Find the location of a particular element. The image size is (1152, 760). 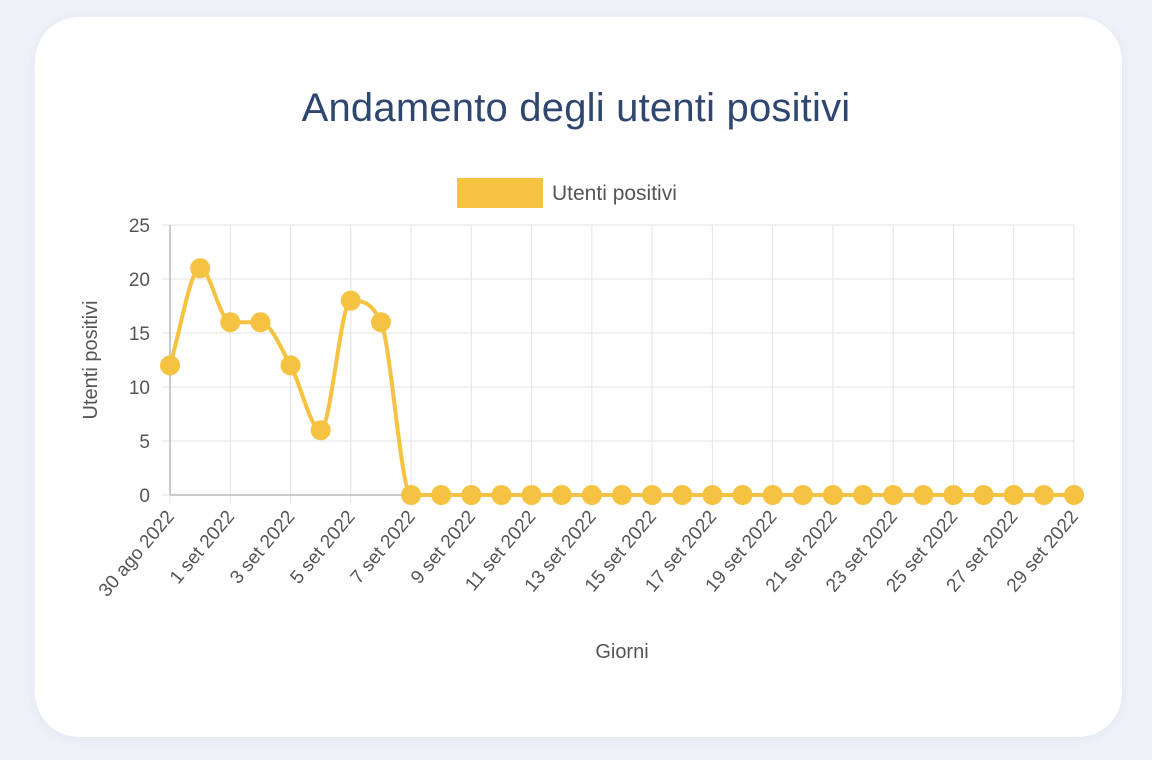

y-axis-title: Utenti positivi is located at coordinates (91, 360).